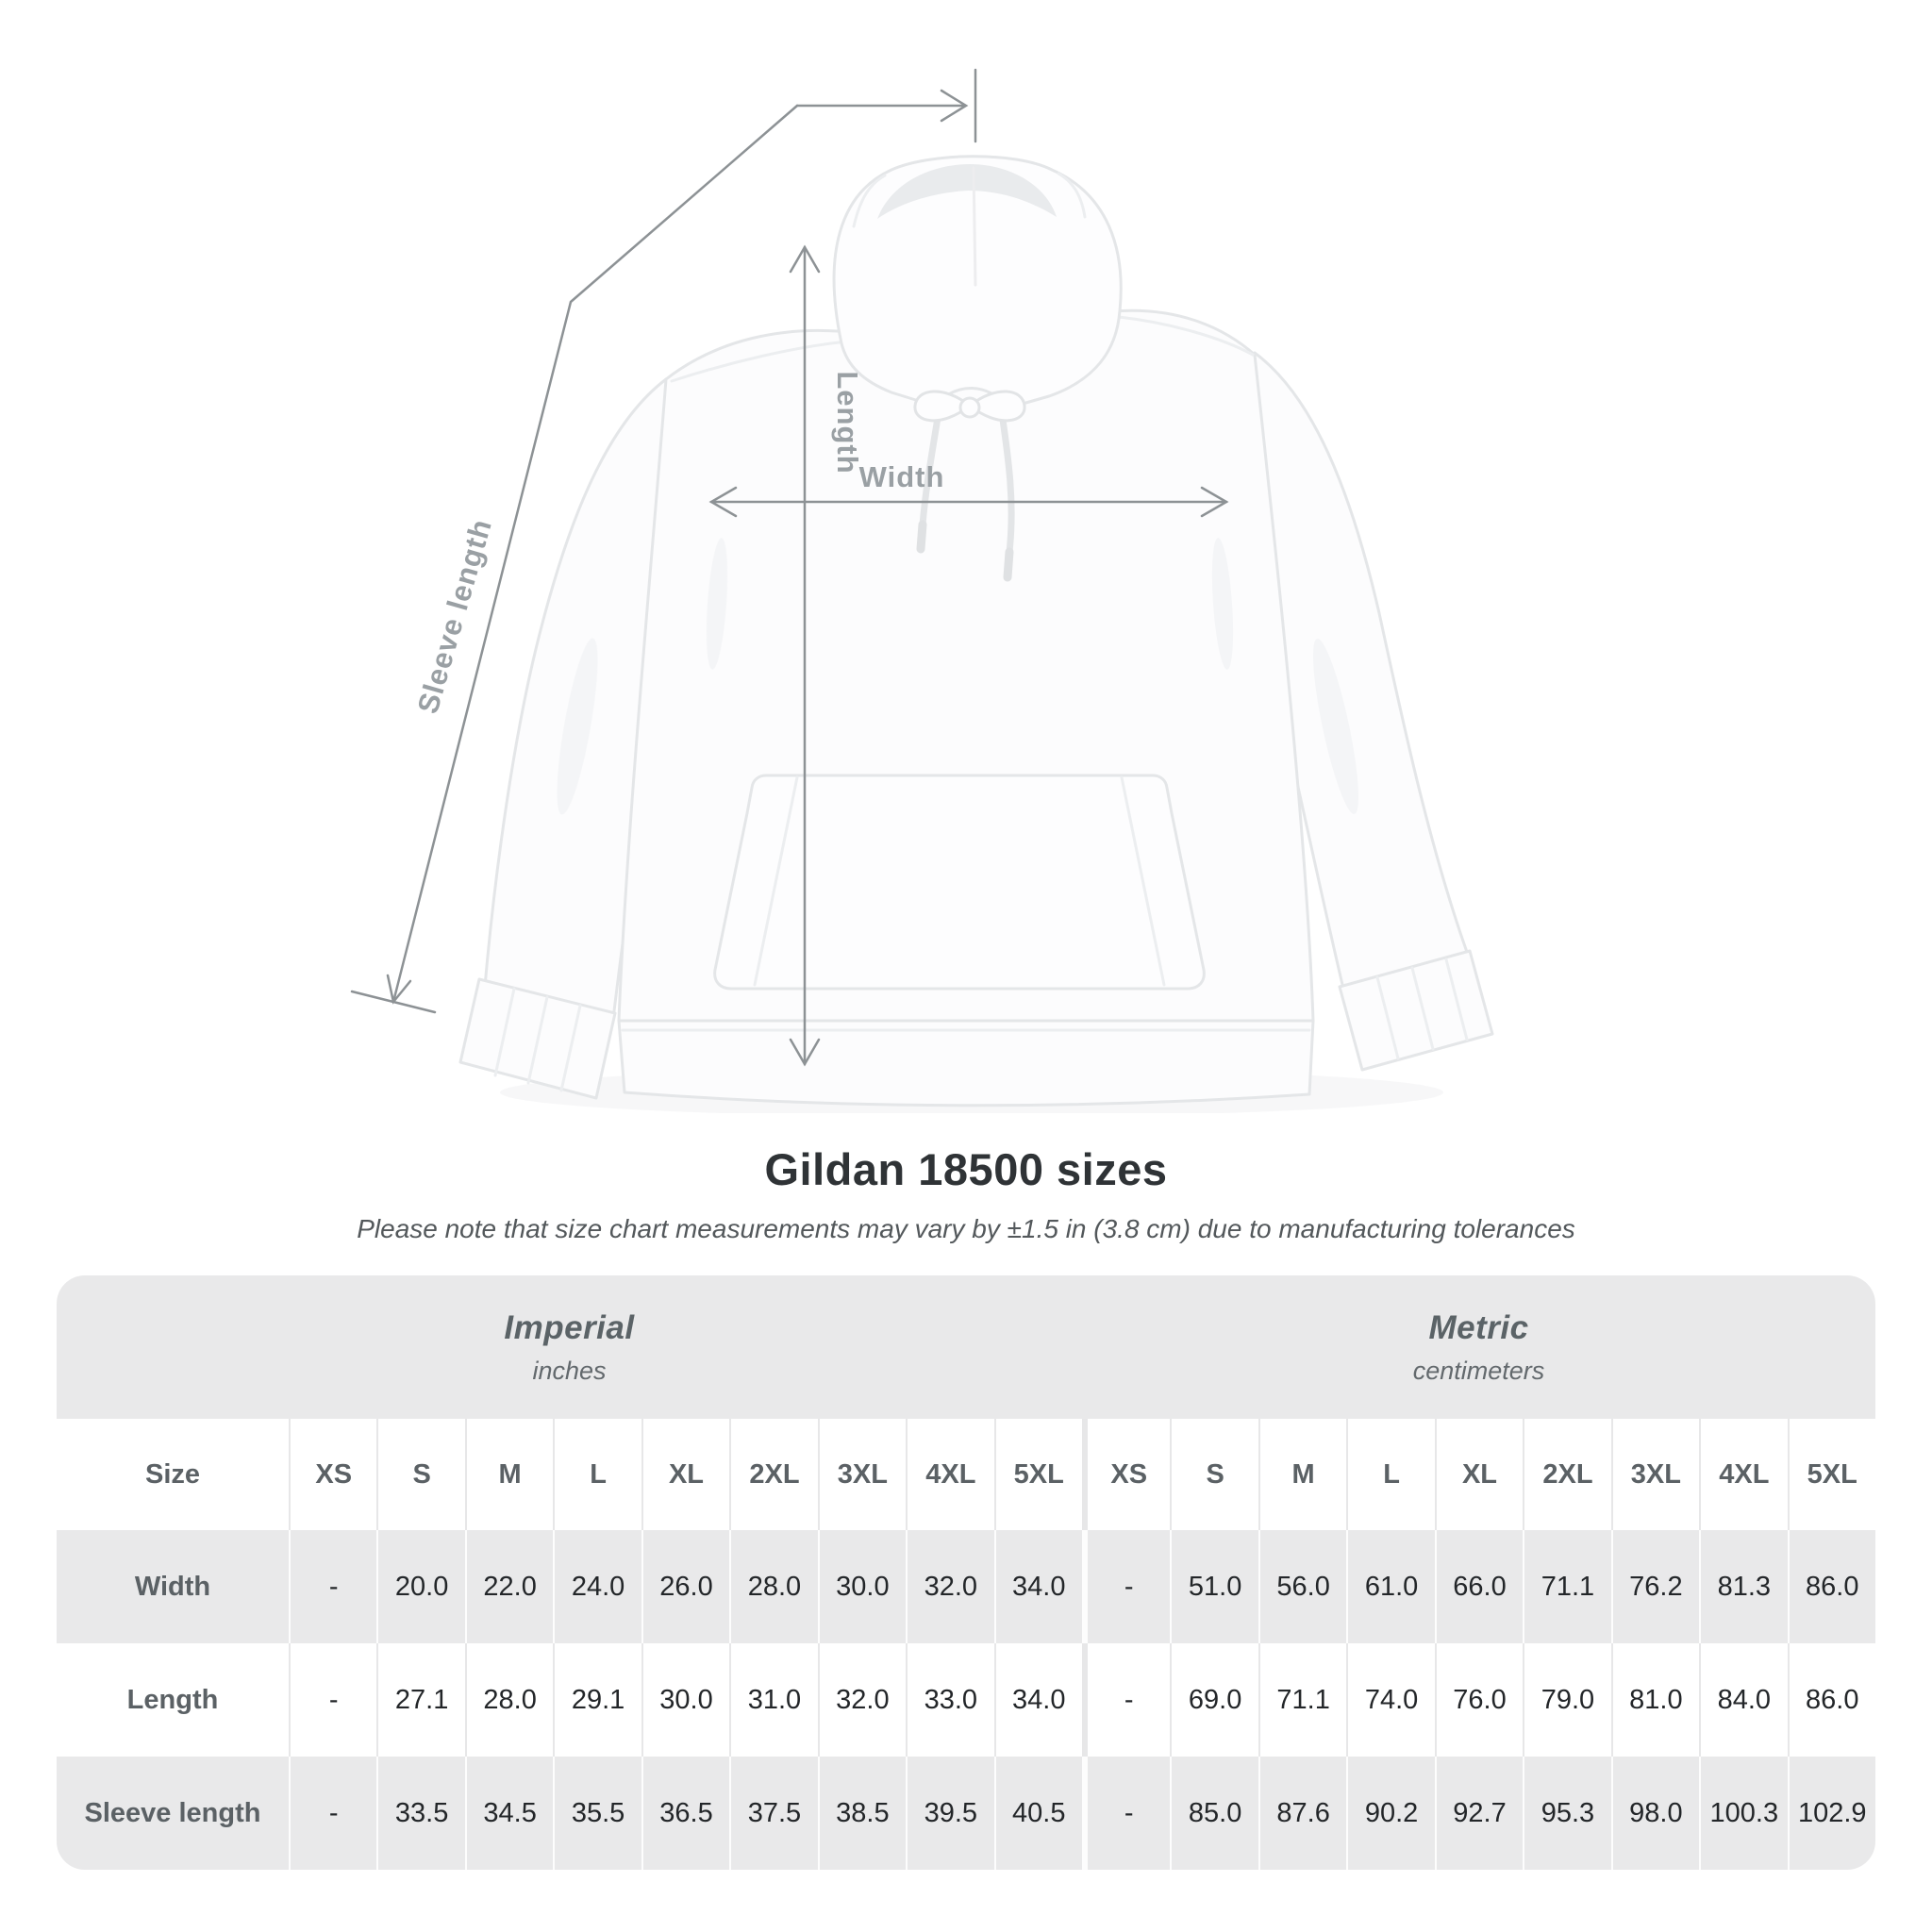 This screenshot has height=1932, width=1932. What do you see at coordinates (569, 1370) in the screenshot?
I see `imperial-unit-label: inches` at bounding box center [569, 1370].